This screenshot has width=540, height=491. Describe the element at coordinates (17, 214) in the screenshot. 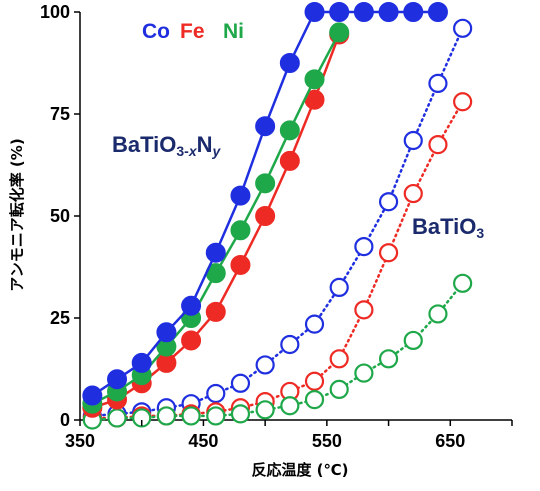

I see `y-axis-title: アンモニア転化率 (%)` at that location.